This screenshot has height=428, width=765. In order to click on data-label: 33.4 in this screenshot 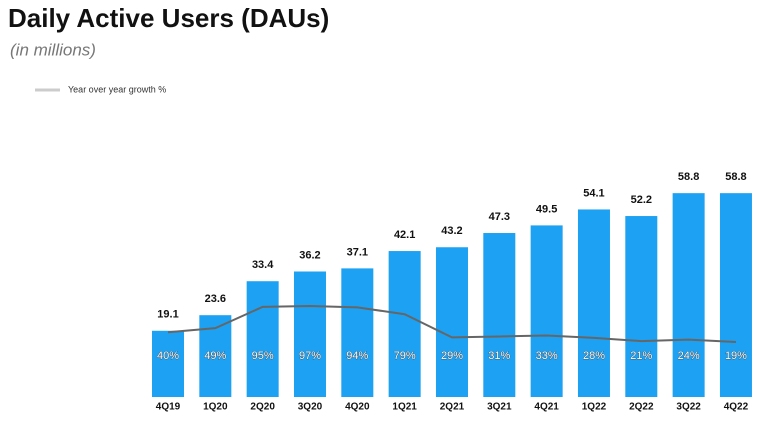, I will do `click(263, 265)`.